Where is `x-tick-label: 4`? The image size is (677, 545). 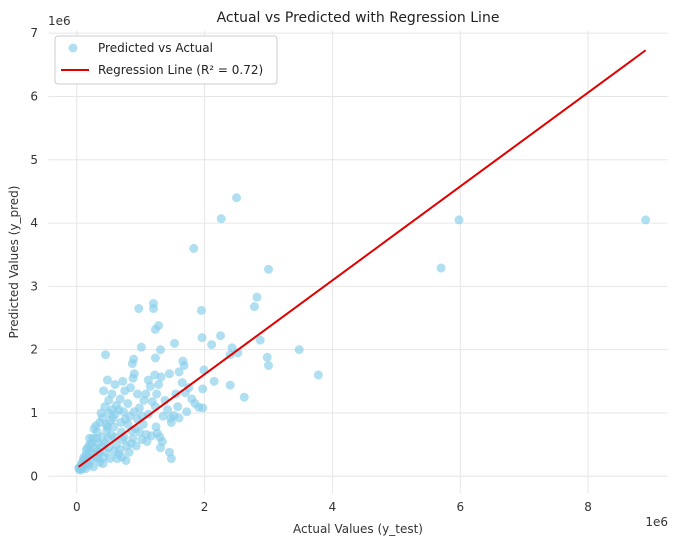 x-tick-label: 4 is located at coordinates (333, 507).